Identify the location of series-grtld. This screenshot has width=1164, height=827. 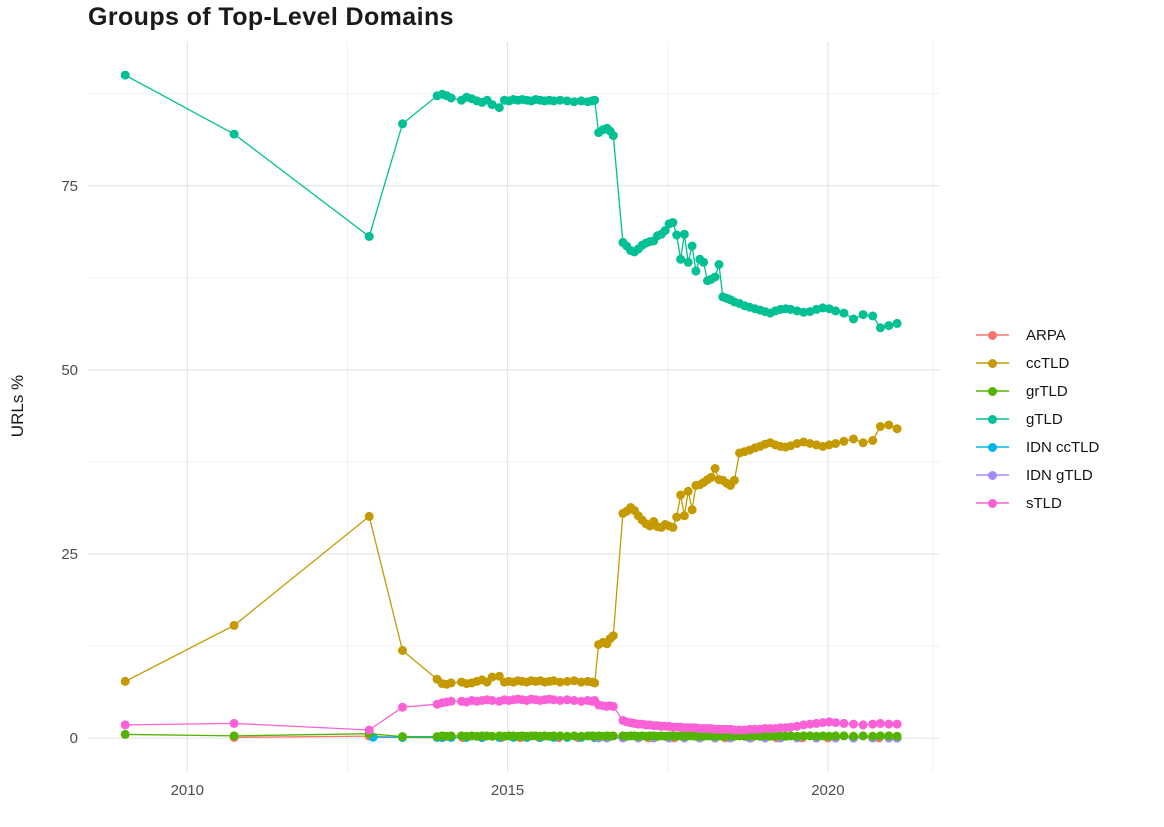
(511, 735).